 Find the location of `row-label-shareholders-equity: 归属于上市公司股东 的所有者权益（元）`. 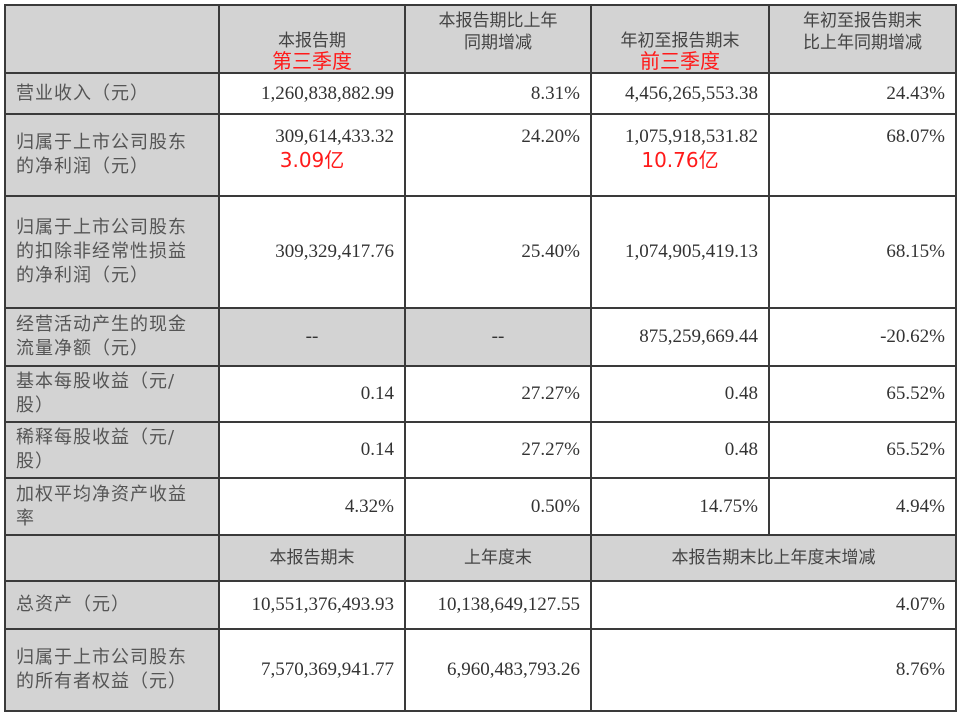

row-label-shareholders-equity: 归属于上市公司股东 的所有者权益（元） is located at coordinates (112, 670).